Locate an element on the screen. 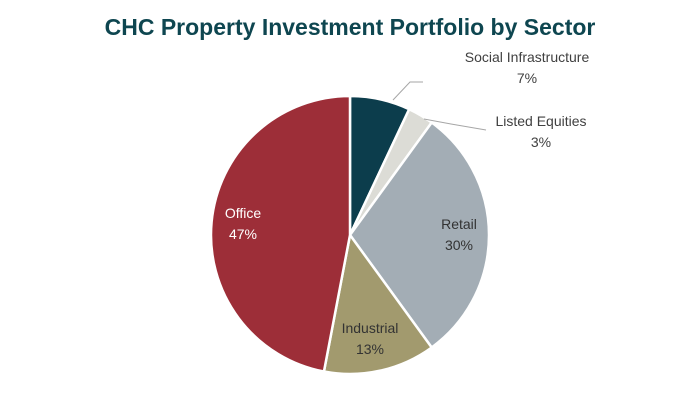  slice-label-listed-equities: Listed Equities is located at coordinates (540, 121).